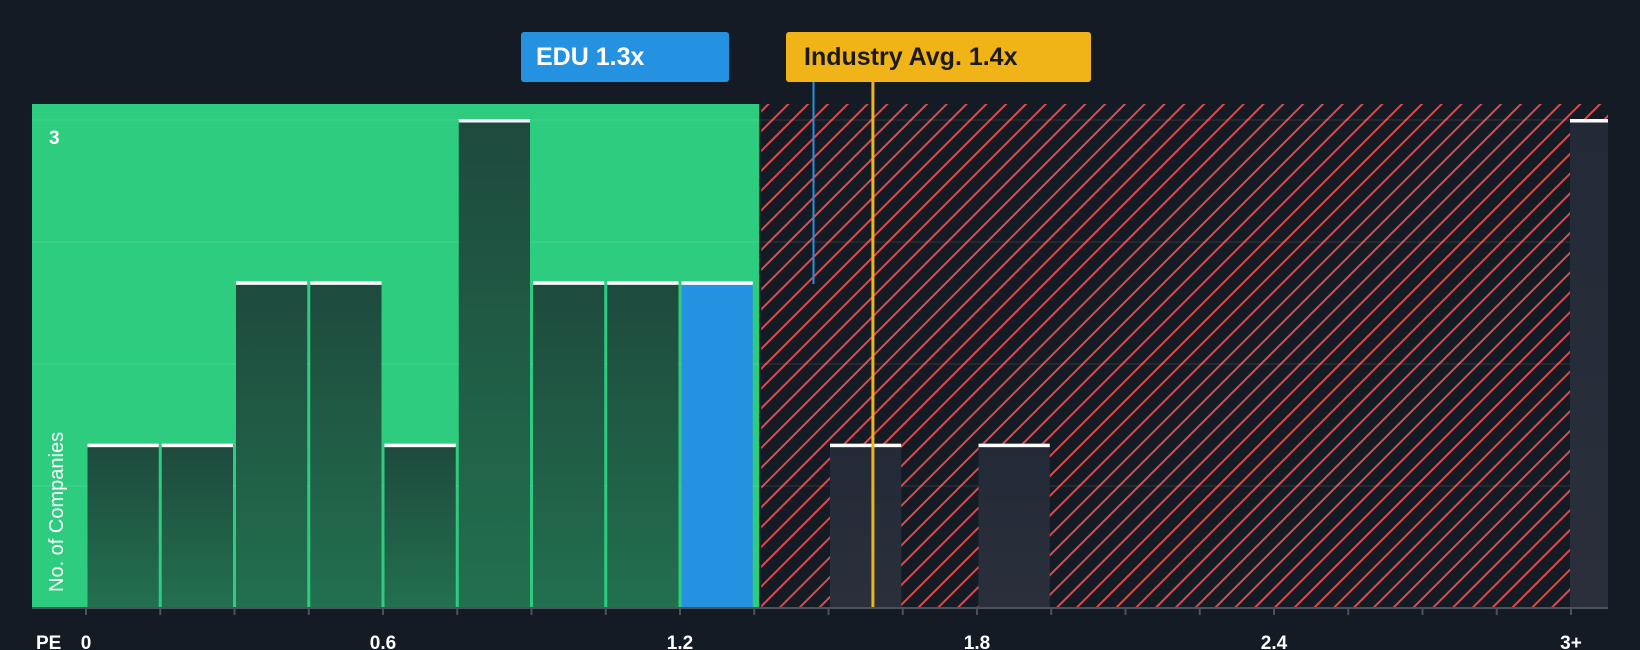 The width and height of the screenshot is (1640, 650). What do you see at coordinates (977, 641) in the screenshot?
I see `x-tick-label: 1.8` at bounding box center [977, 641].